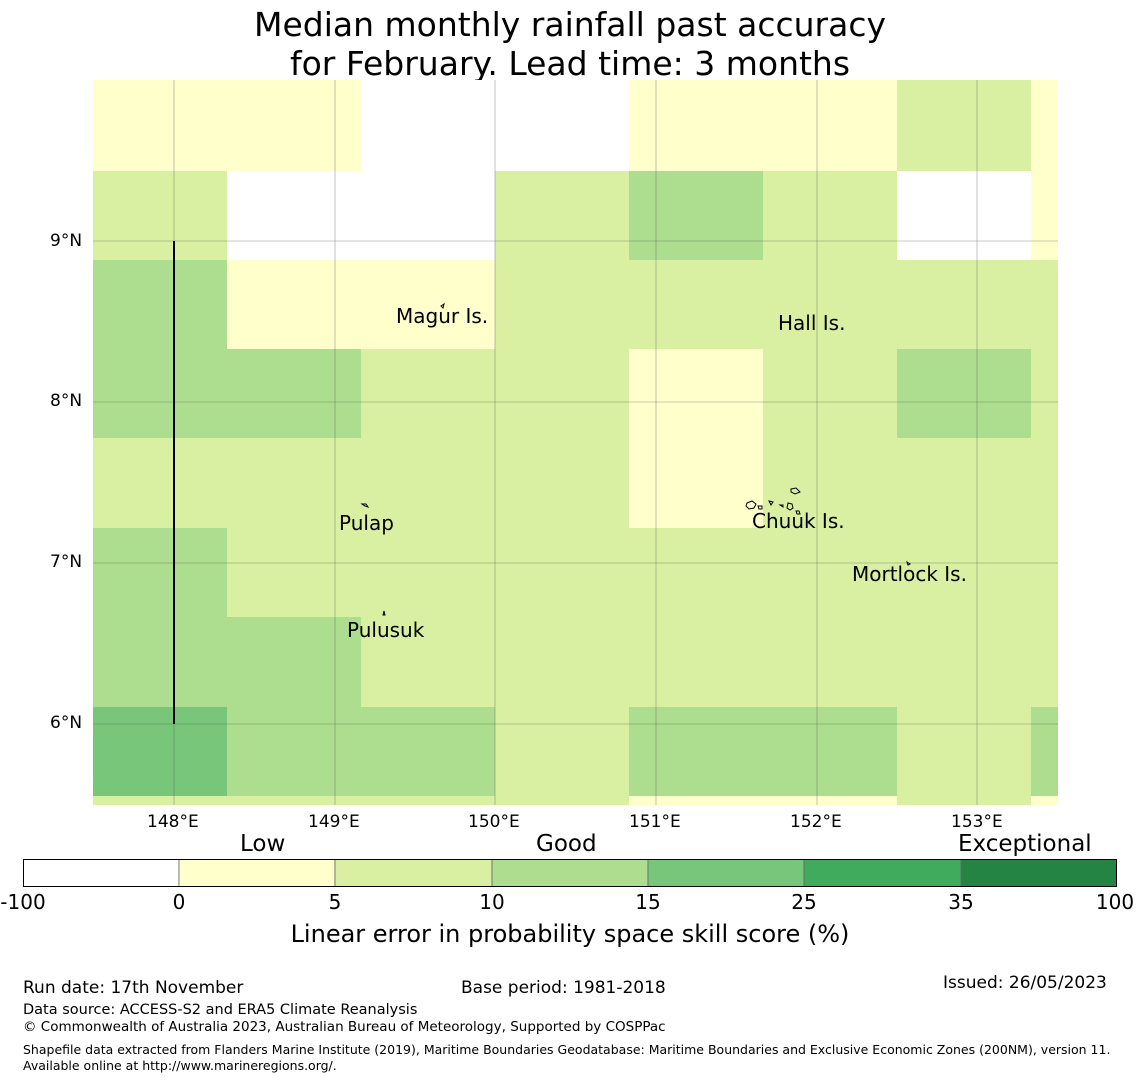  Describe the element at coordinates (977, 822) in the screenshot. I see `x-tick-label: 153°E` at that location.